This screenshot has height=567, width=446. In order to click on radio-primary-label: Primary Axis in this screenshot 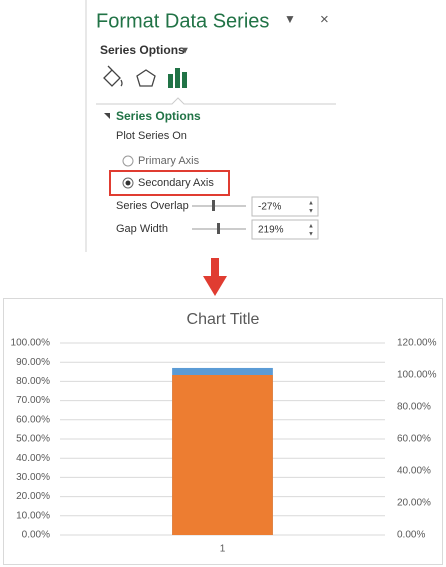, I will do `click(169, 161)`.